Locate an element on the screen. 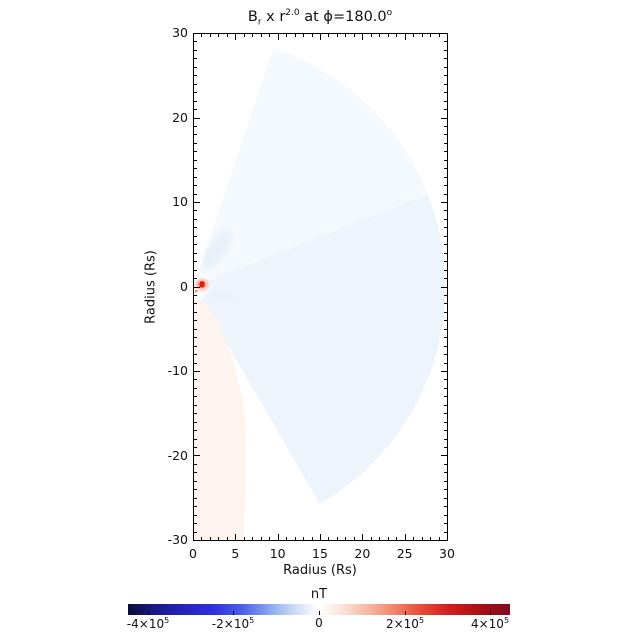 The width and height of the screenshot is (640, 640). colorbar-tick-label: -2×105 is located at coordinates (233, 623).